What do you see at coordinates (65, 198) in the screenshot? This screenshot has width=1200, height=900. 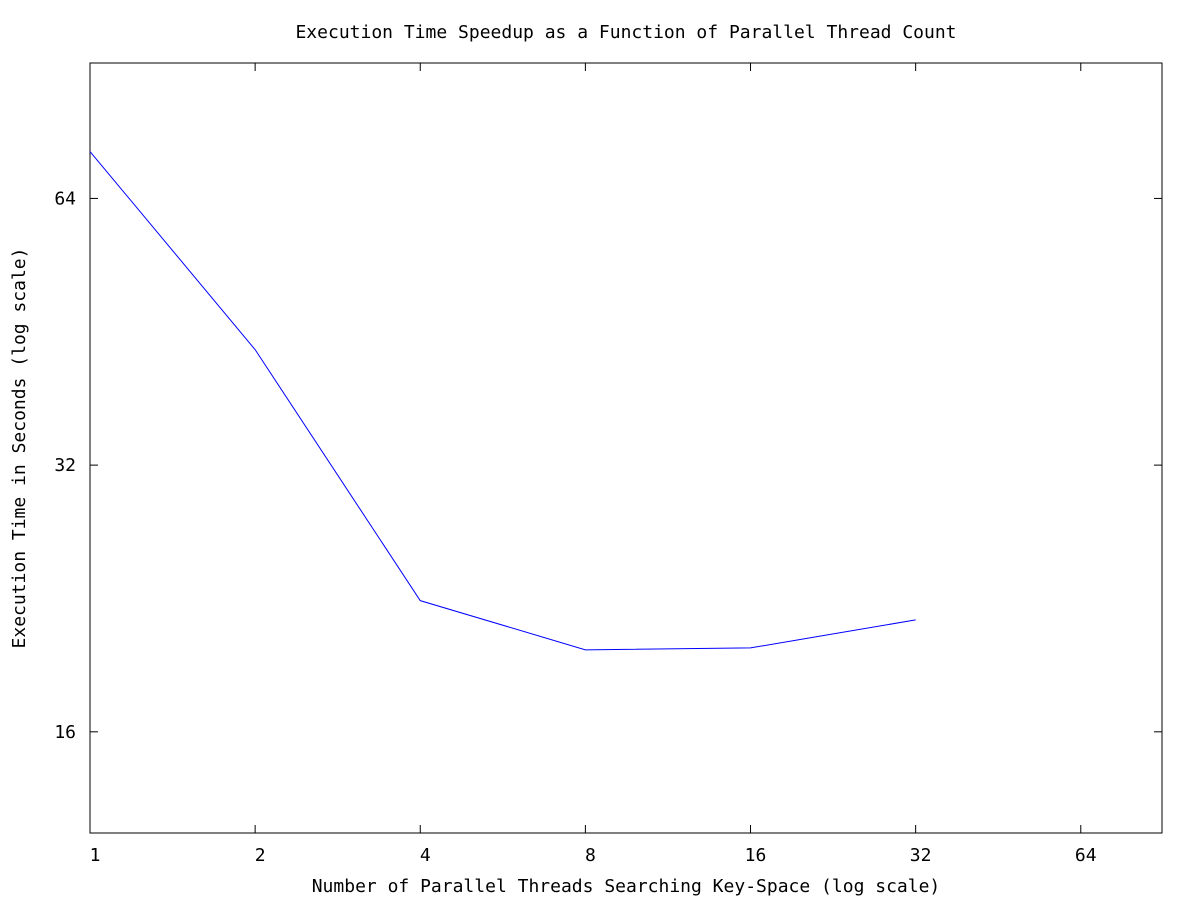 I see `y-tick-label: 64` at bounding box center [65, 198].